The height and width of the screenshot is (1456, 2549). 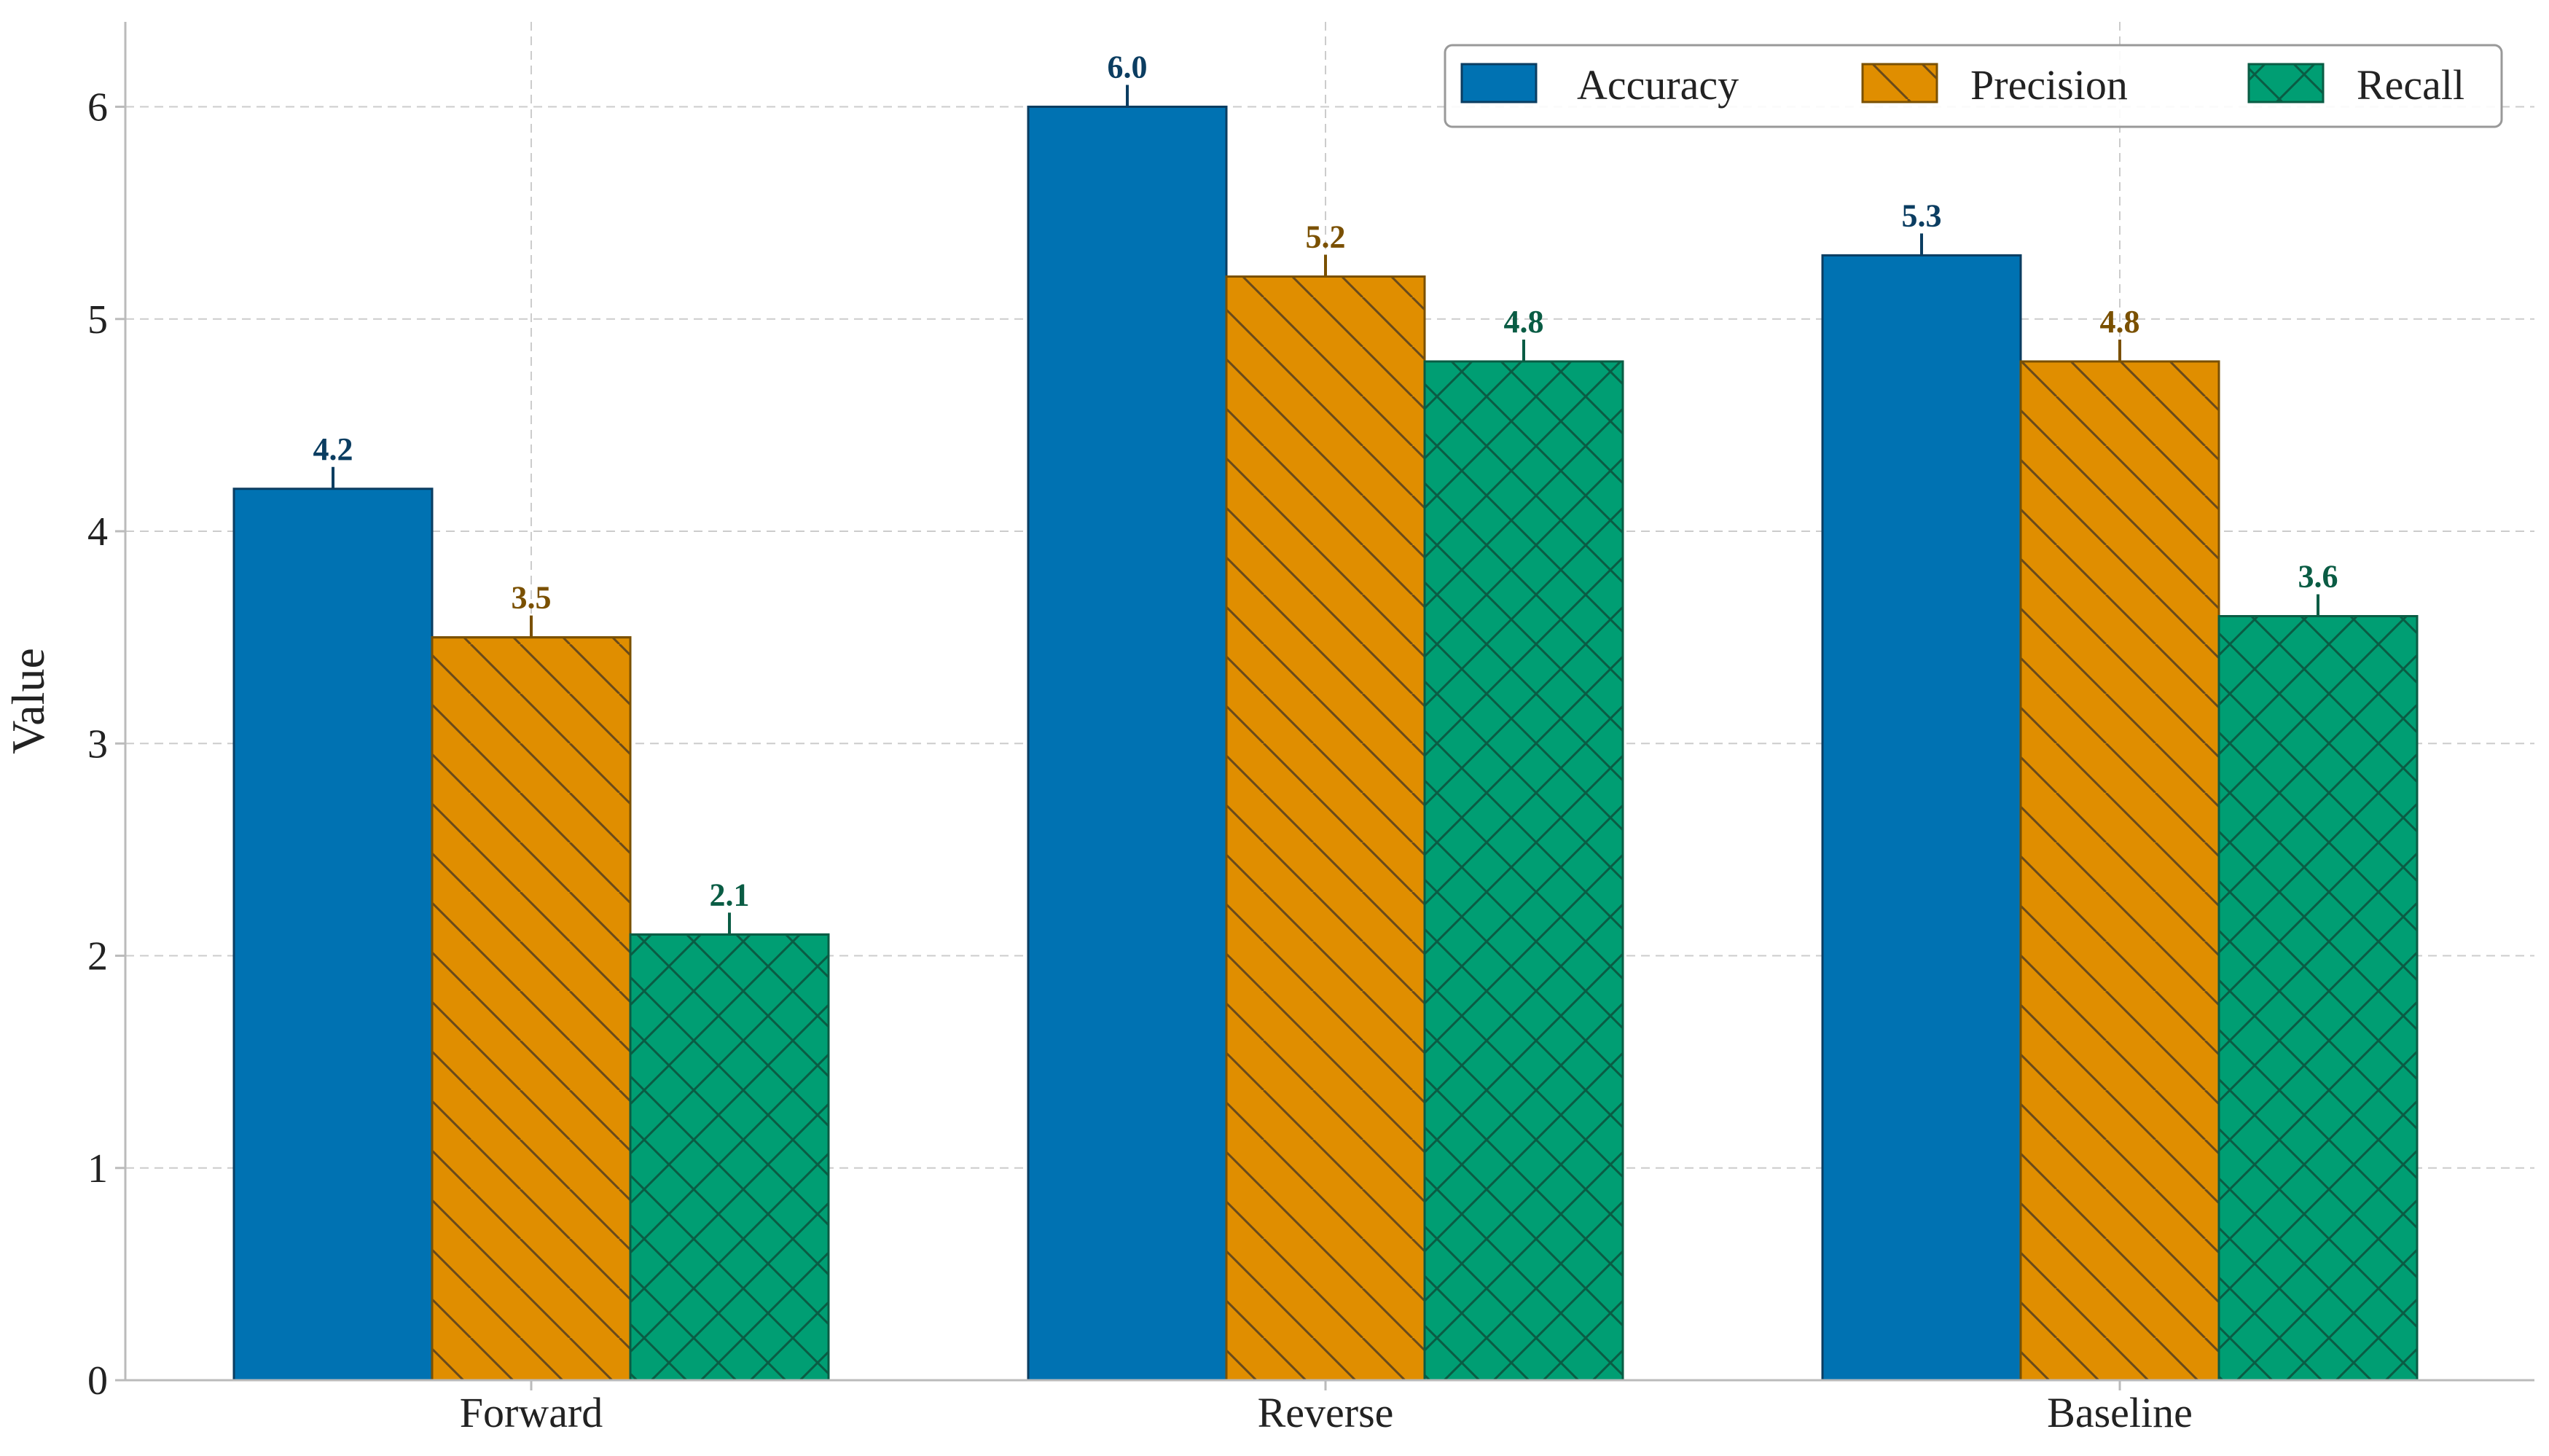 What do you see at coordinates (1127, 744) in the screenshot?
I see `bar-accuracy-reverse` at bounding box center [1127, 744].